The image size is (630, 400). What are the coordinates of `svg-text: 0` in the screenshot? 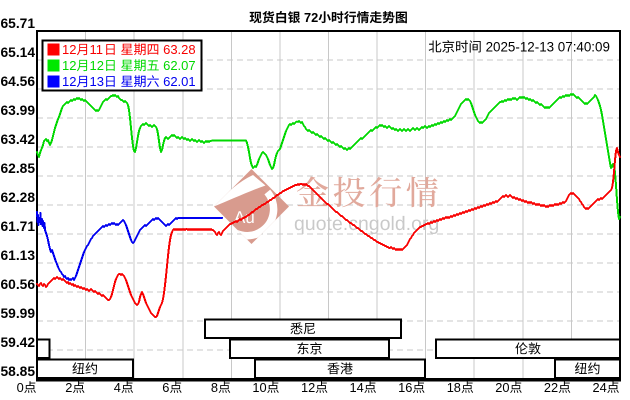 It's located at (20, 387).